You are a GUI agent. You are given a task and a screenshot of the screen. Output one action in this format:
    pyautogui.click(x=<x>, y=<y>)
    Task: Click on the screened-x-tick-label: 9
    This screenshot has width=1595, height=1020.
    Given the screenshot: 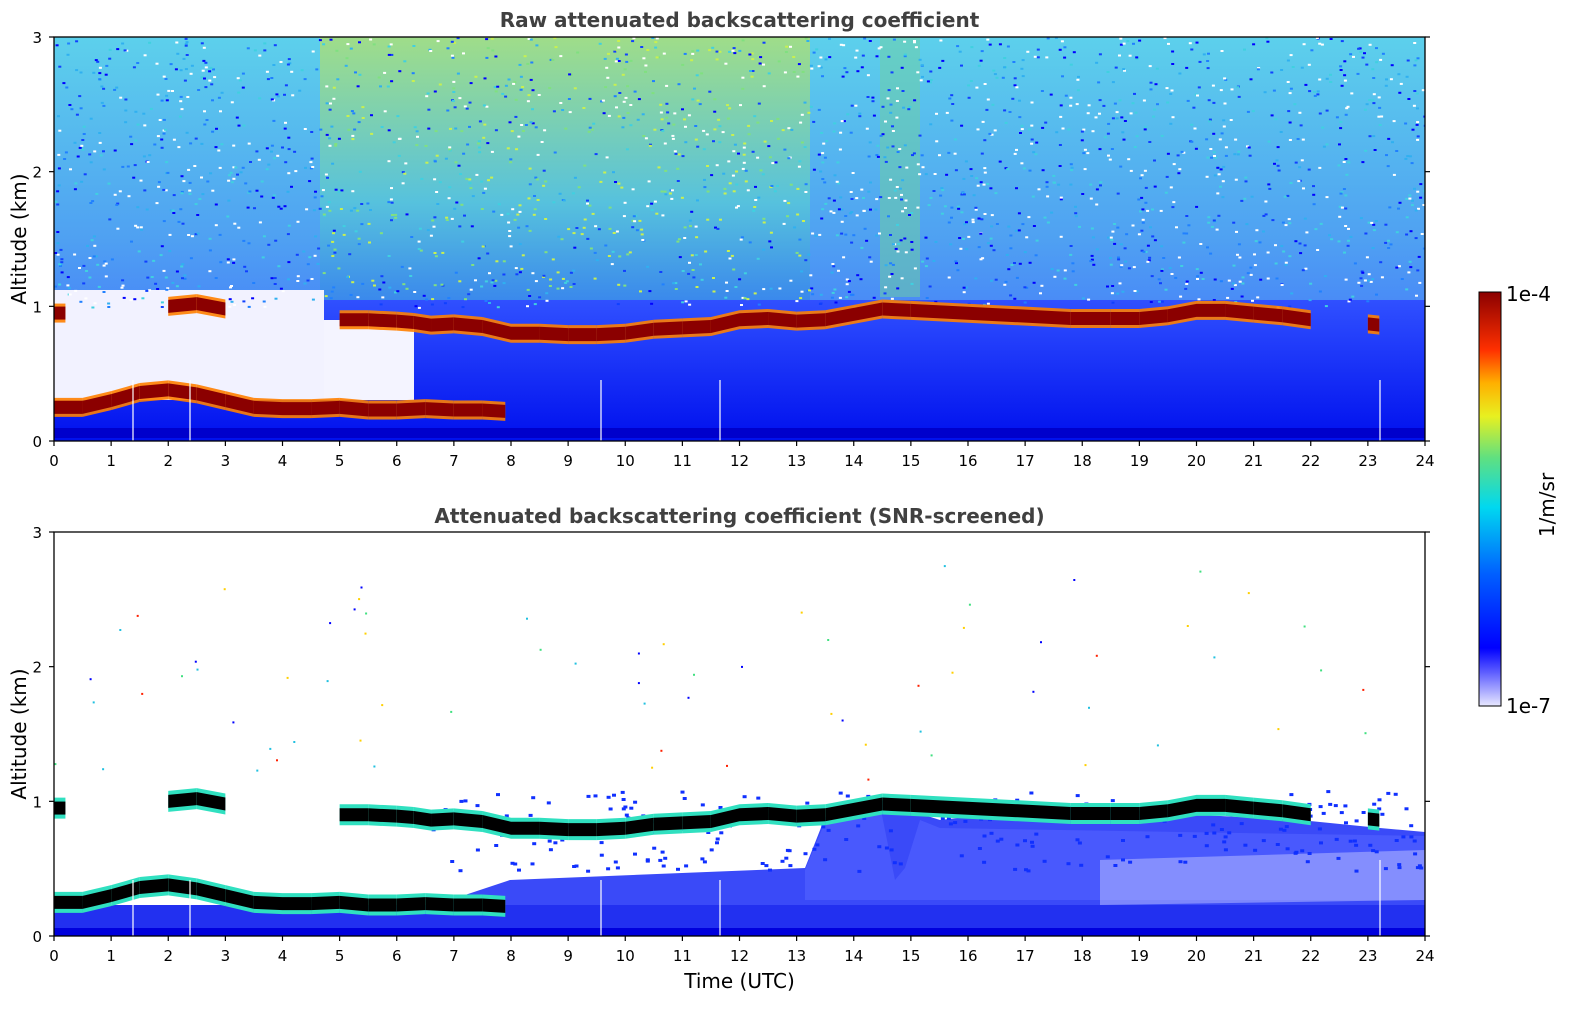 What is the action you would take?
    pyautogui.click(x=568, y=956)
    